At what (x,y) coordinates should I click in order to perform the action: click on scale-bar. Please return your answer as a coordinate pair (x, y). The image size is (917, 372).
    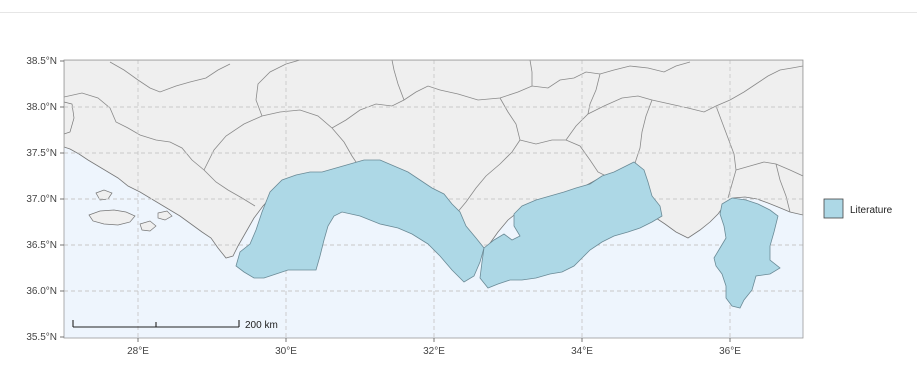
    Looking at the image, I should click on (156, 324).